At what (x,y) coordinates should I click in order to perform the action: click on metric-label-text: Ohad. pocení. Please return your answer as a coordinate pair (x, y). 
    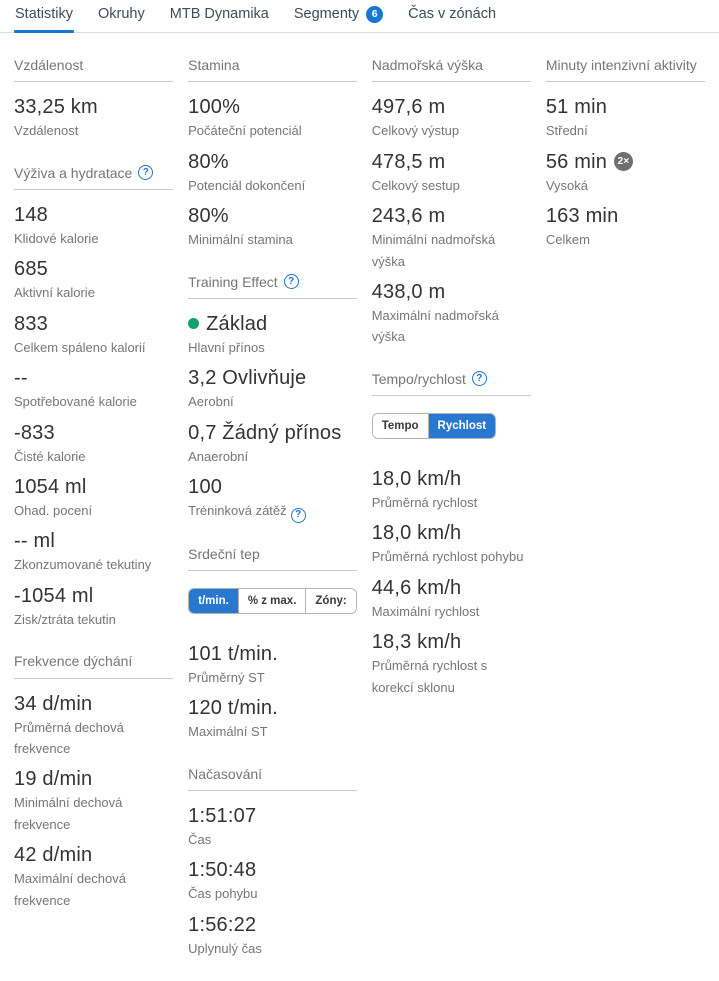
    Looking at the image, I should click on (53, 510).